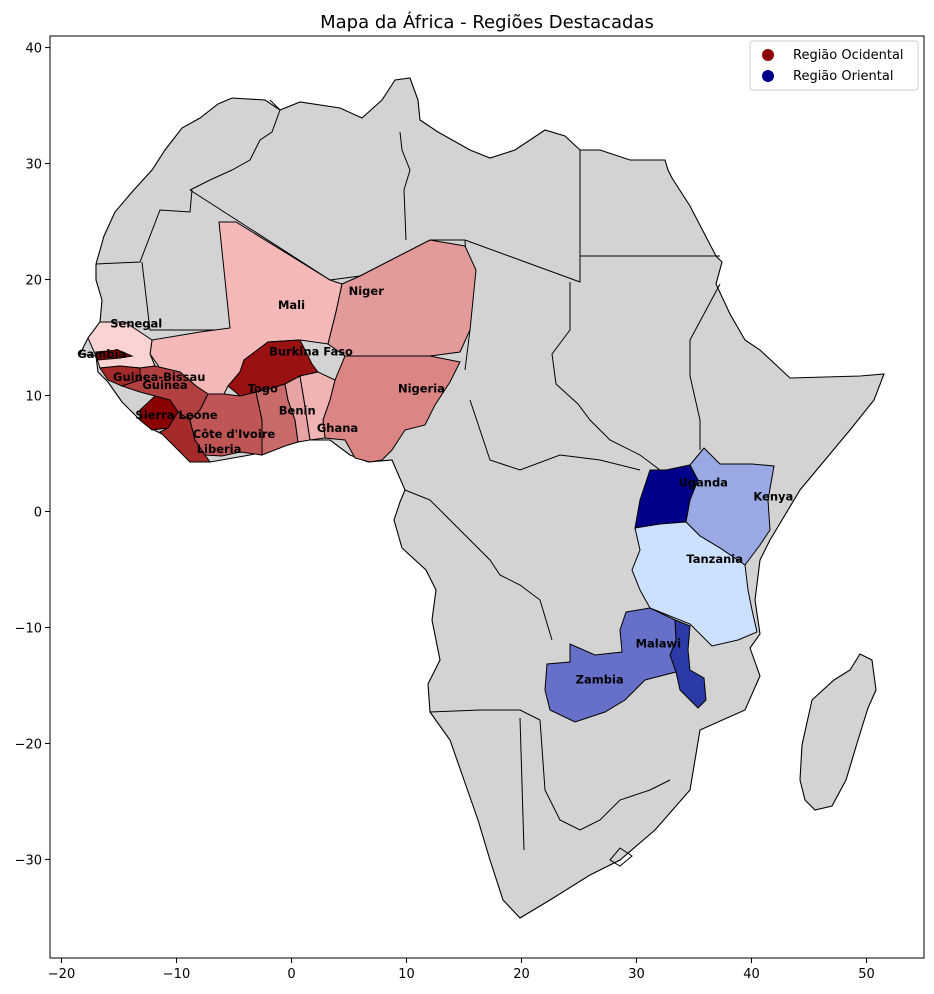 The image size is (934, 994). What do you see at coordinates (297, 411) in the screenshot?
I see `country-label-benin: Benin` at bounding box center [297, 411].